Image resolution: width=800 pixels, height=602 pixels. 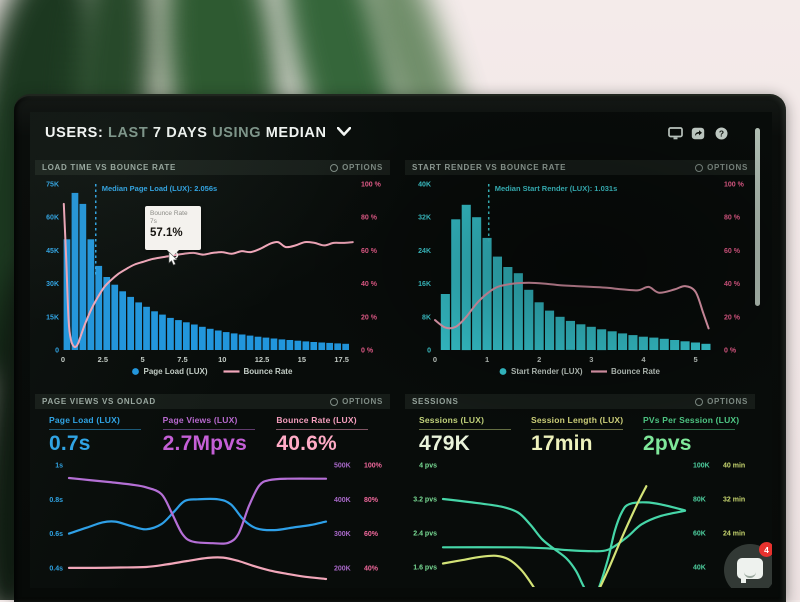 I want to click on chat-smile, so click(x=750, y=574).